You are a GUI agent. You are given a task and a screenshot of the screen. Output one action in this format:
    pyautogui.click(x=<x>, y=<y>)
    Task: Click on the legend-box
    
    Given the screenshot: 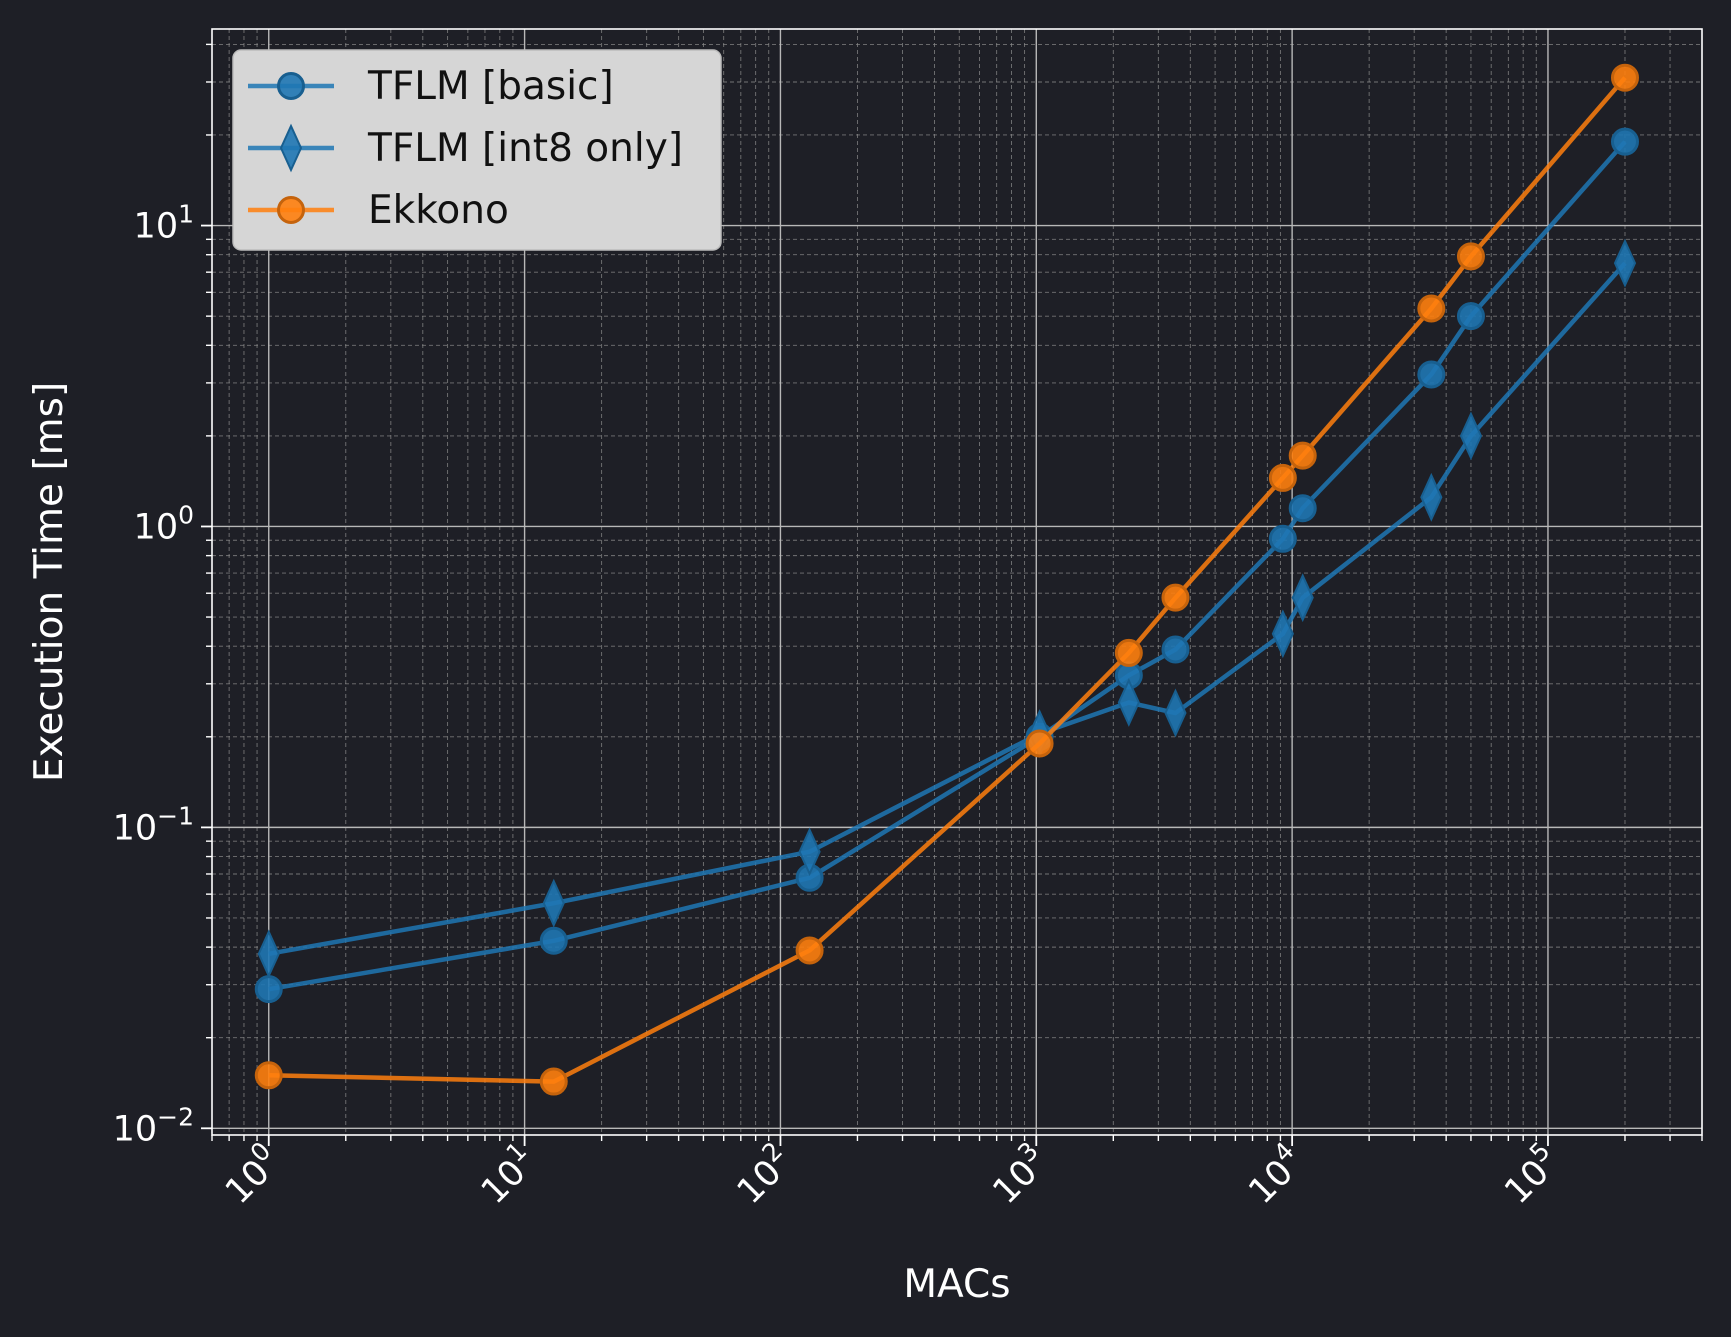 What is the action you would take?
    pyautogui.click(x=477, y=150)
    